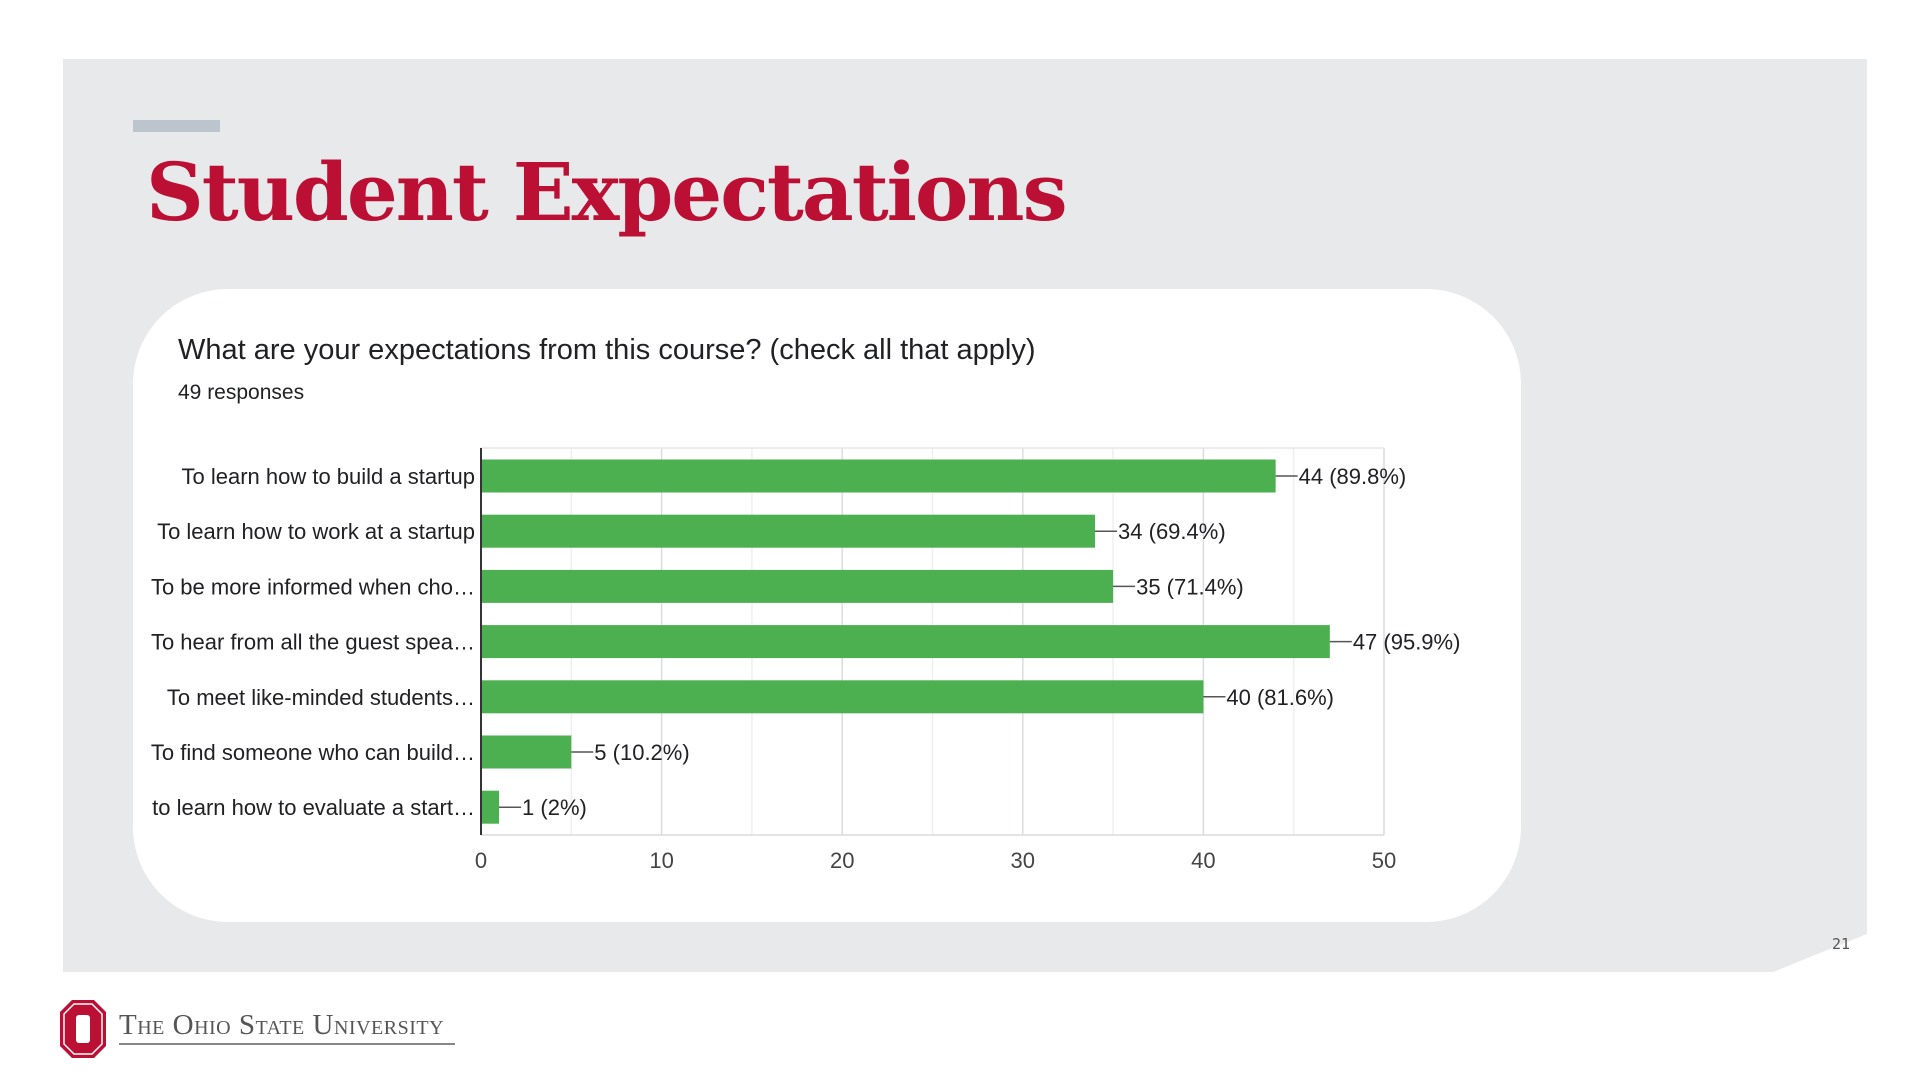 Image resolution: width=1920 pixels, height=1080 pixels. Describe the element at coordinates (1203, 860) in the screenshot. I see `x-tick-label: 40` at that location.